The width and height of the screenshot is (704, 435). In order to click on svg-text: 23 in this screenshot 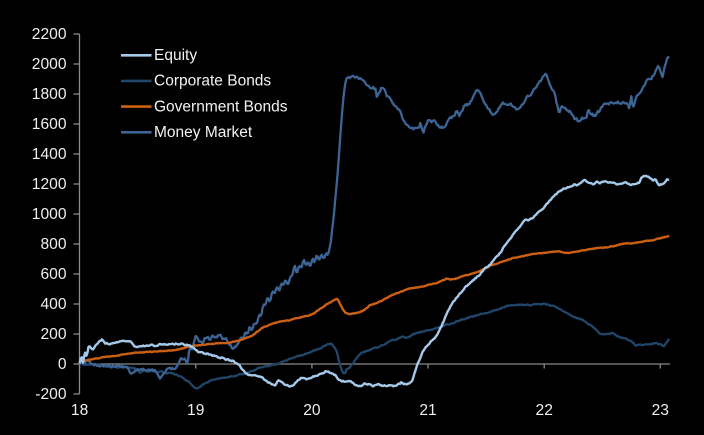, I will do `click(660, 410)`.